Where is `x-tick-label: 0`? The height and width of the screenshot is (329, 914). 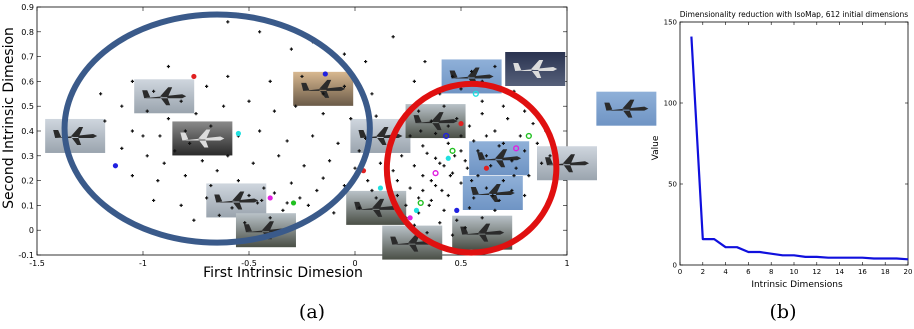 x-tick-label: 0 is located at coordinates (680, 272).